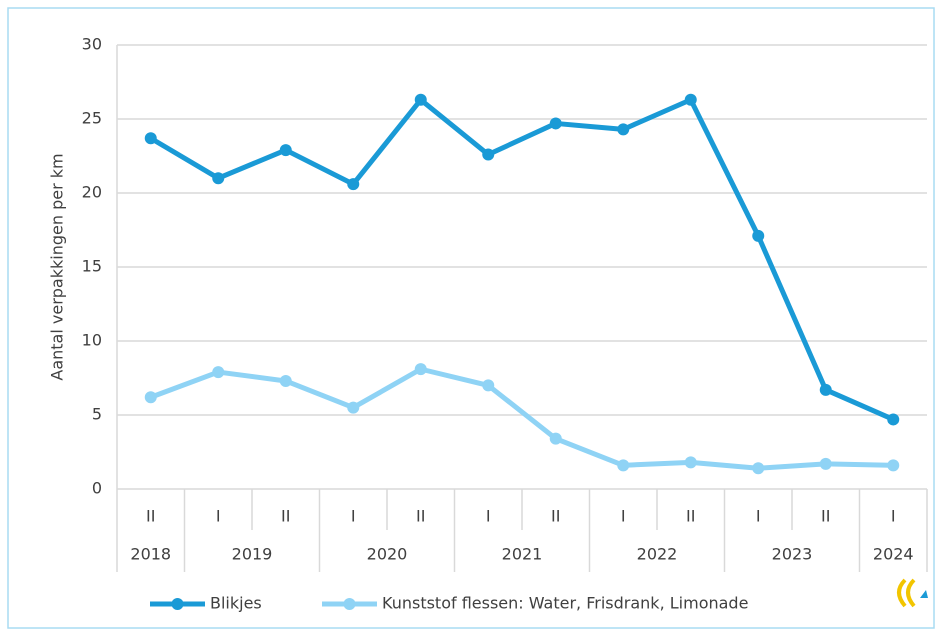 Image resolution: width=942 pixels, height=633 pixels. What do you see at coordinates (150, 554) in the screenshot?
I see `year-label: 2018` at bounding box center [150, 554].